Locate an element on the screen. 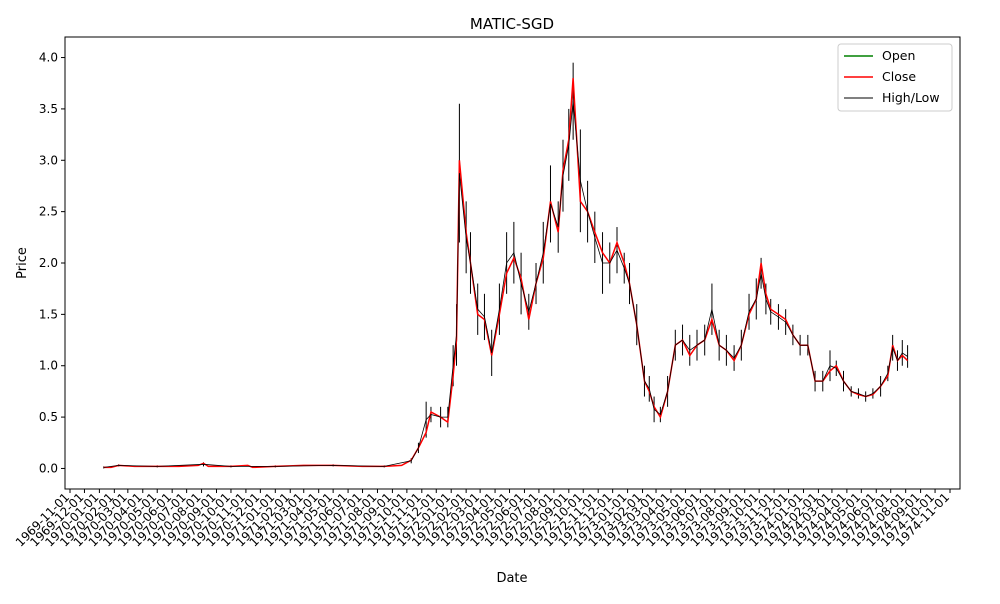  y-axis: 0.0 0.5 1.0 1.5 2.0 2.5 3.0 3.5 4.0 is located at coordinates (52, 263).